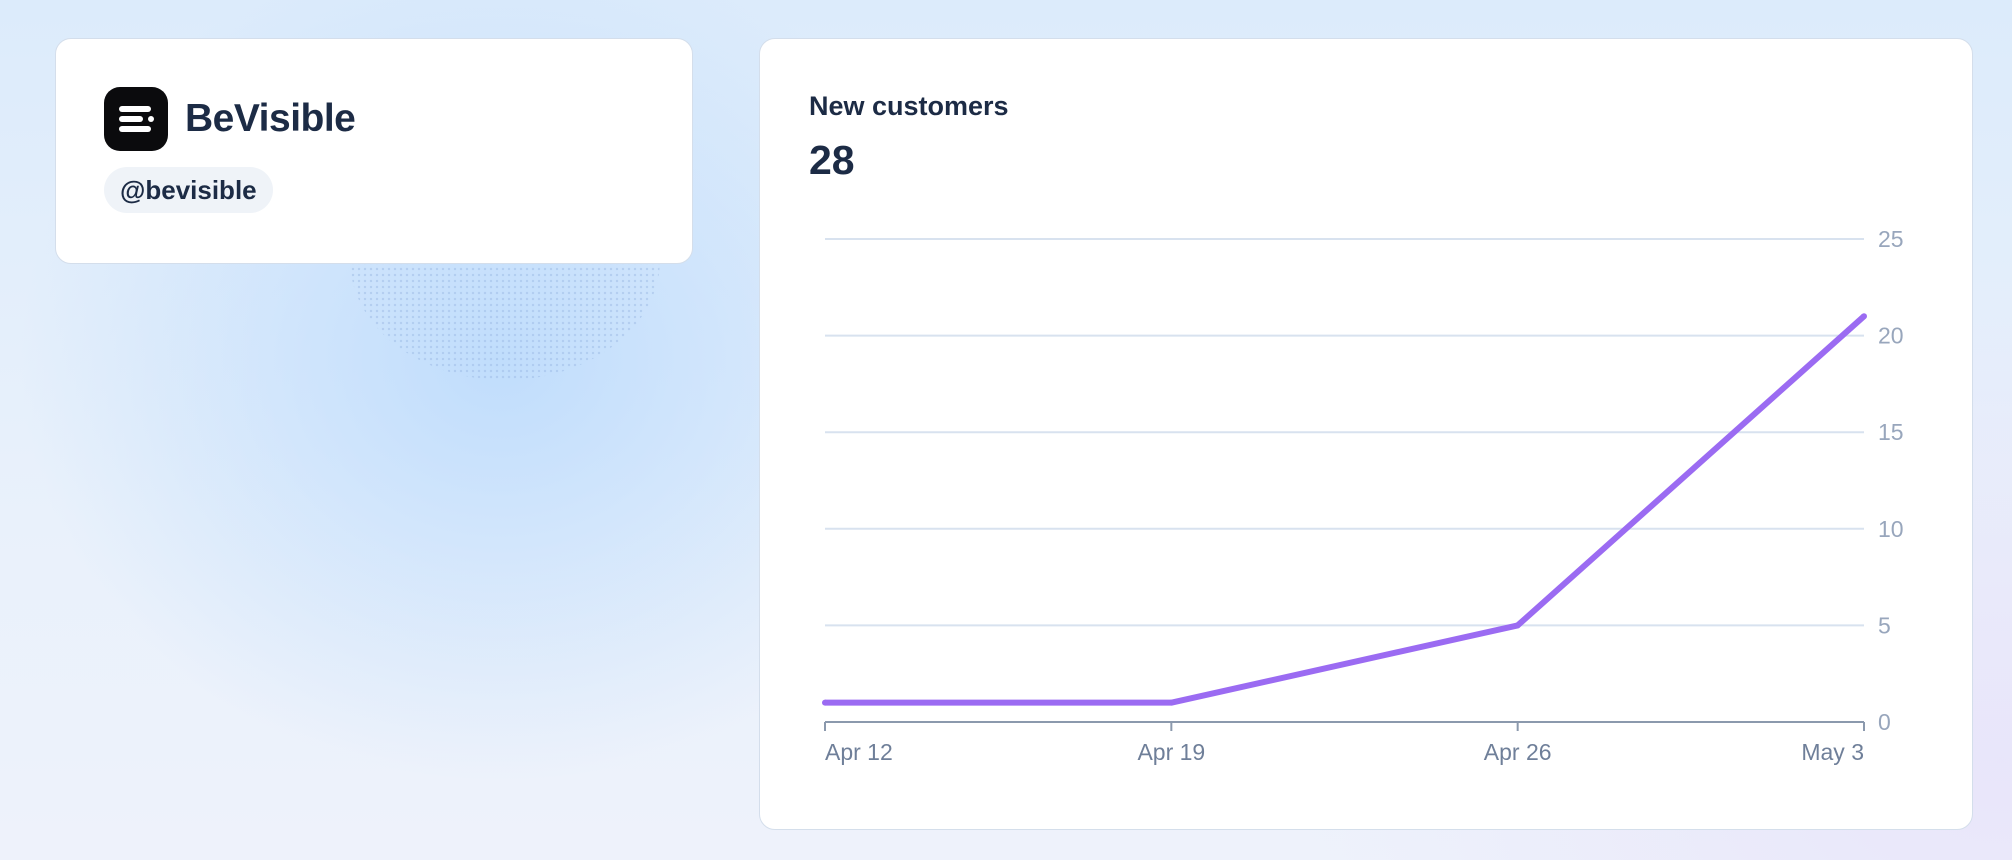 The image size is (2012, 860). I want to click on brand-name: BeVisible, so click(270, 118).